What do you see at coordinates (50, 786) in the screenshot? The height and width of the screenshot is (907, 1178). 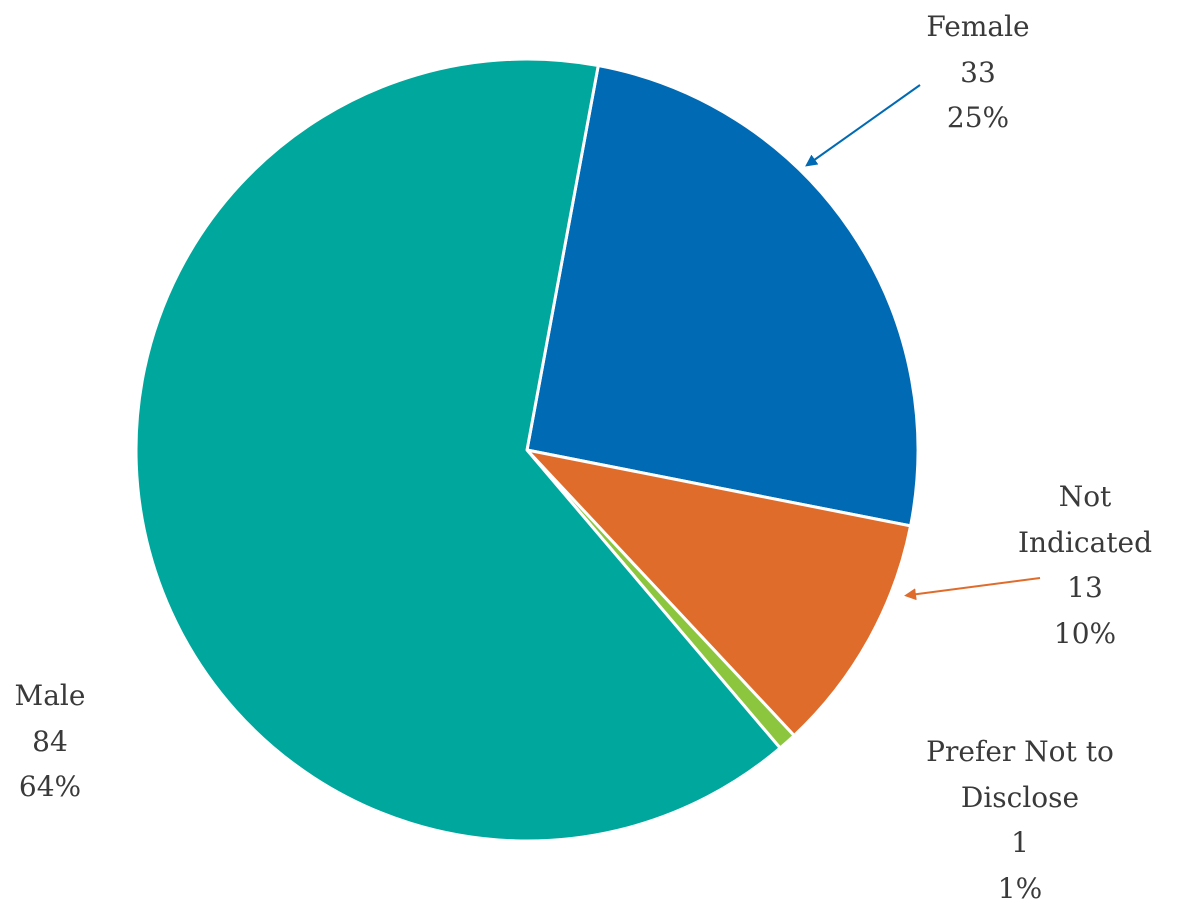 I see `label-percent: 64%` at bounding box center [50, 786].